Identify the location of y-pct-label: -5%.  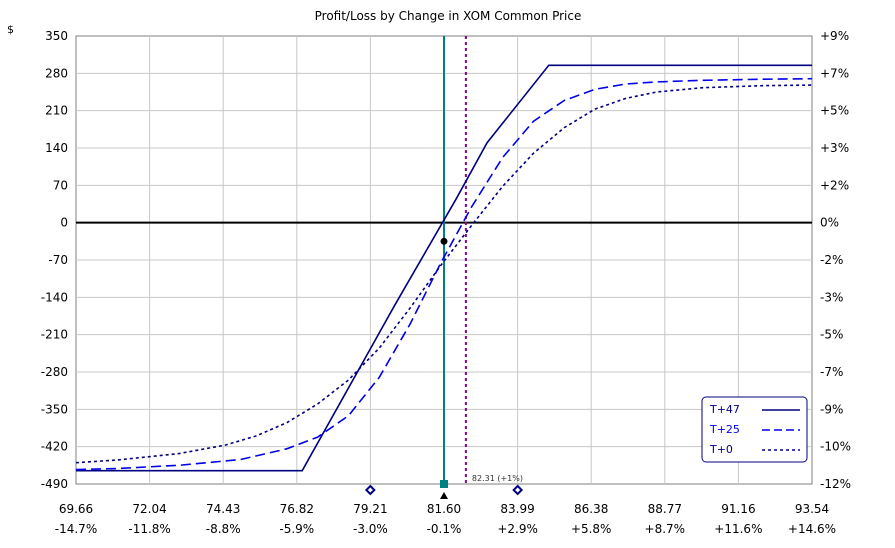
(831, 335).